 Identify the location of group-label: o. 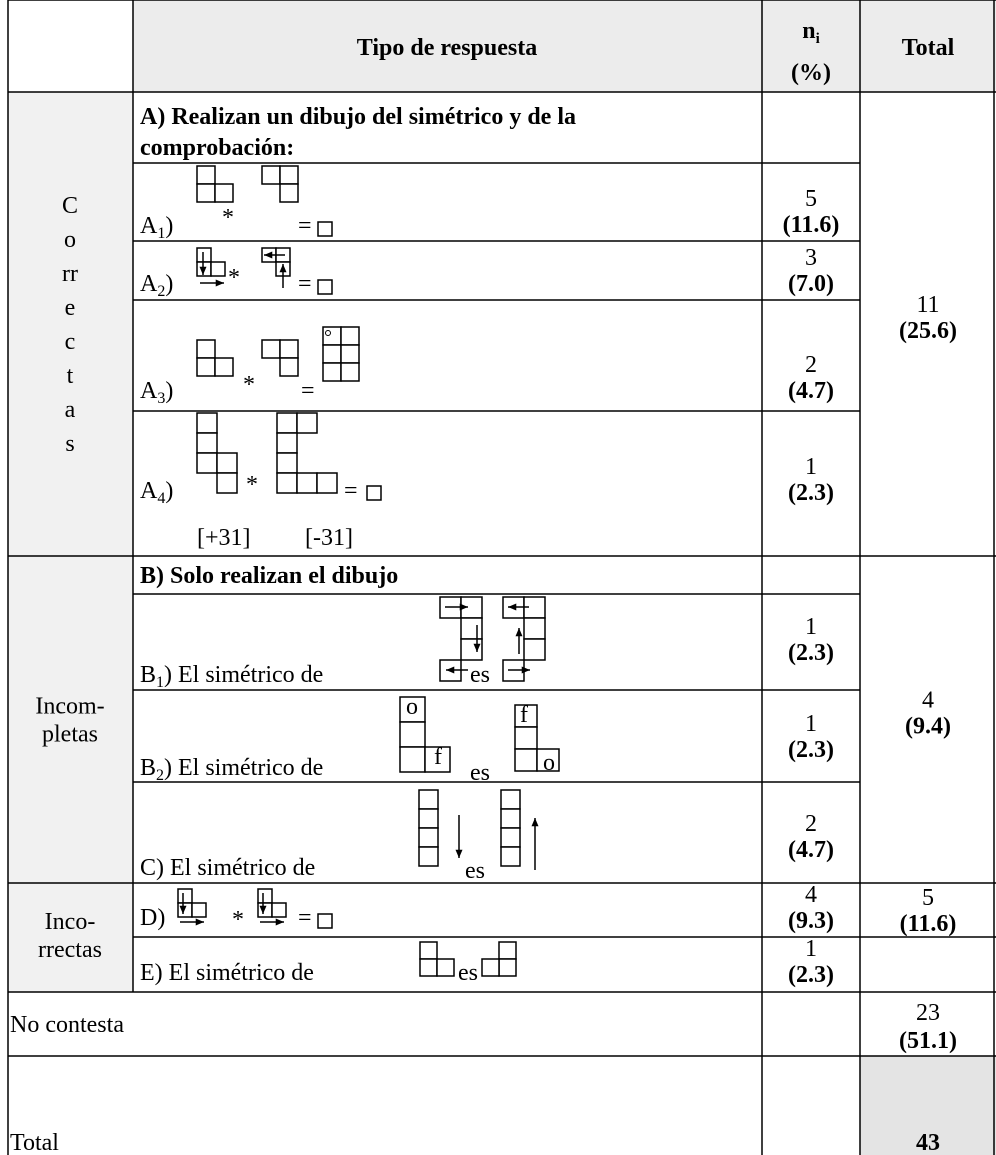
(70, 240).